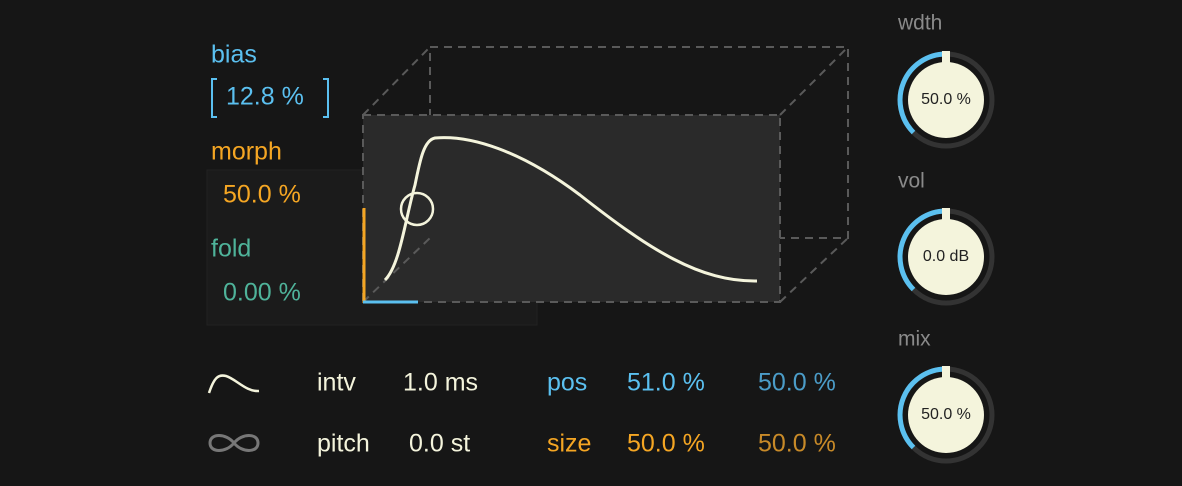  I want to click on param-label: bias, so click(234, 55).